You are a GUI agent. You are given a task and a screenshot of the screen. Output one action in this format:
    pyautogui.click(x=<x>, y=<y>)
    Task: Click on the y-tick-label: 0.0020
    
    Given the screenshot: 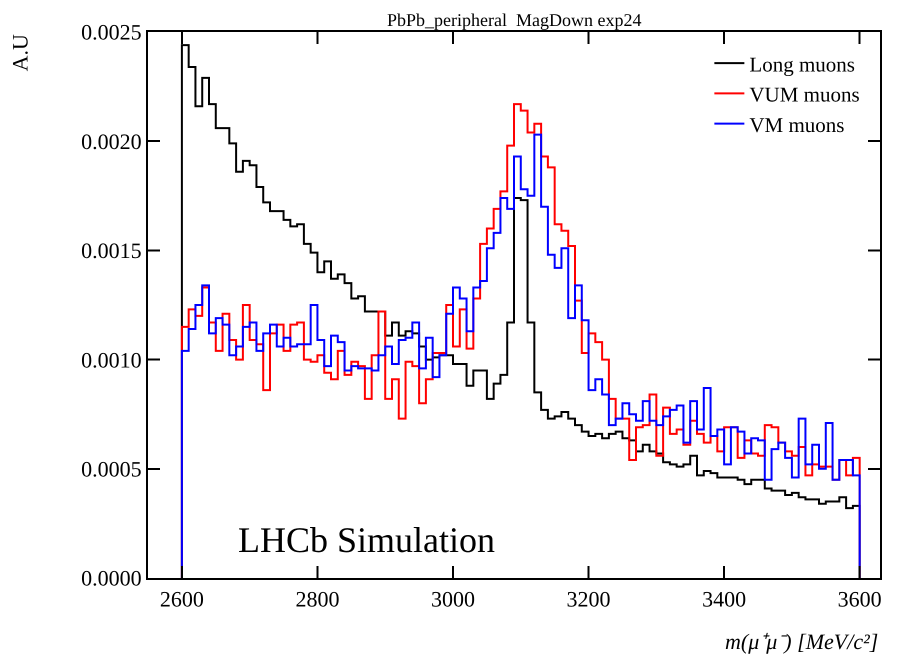 What is the action you would take?
    pyautogui.click(x=111, y=141)
    